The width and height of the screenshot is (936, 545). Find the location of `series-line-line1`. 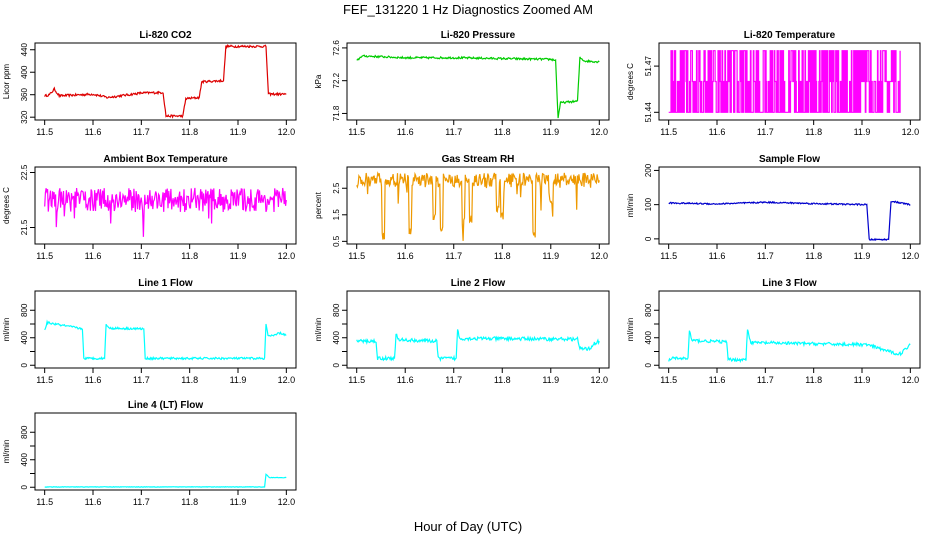

series-line-line1 is located at coordinates (165, 340).